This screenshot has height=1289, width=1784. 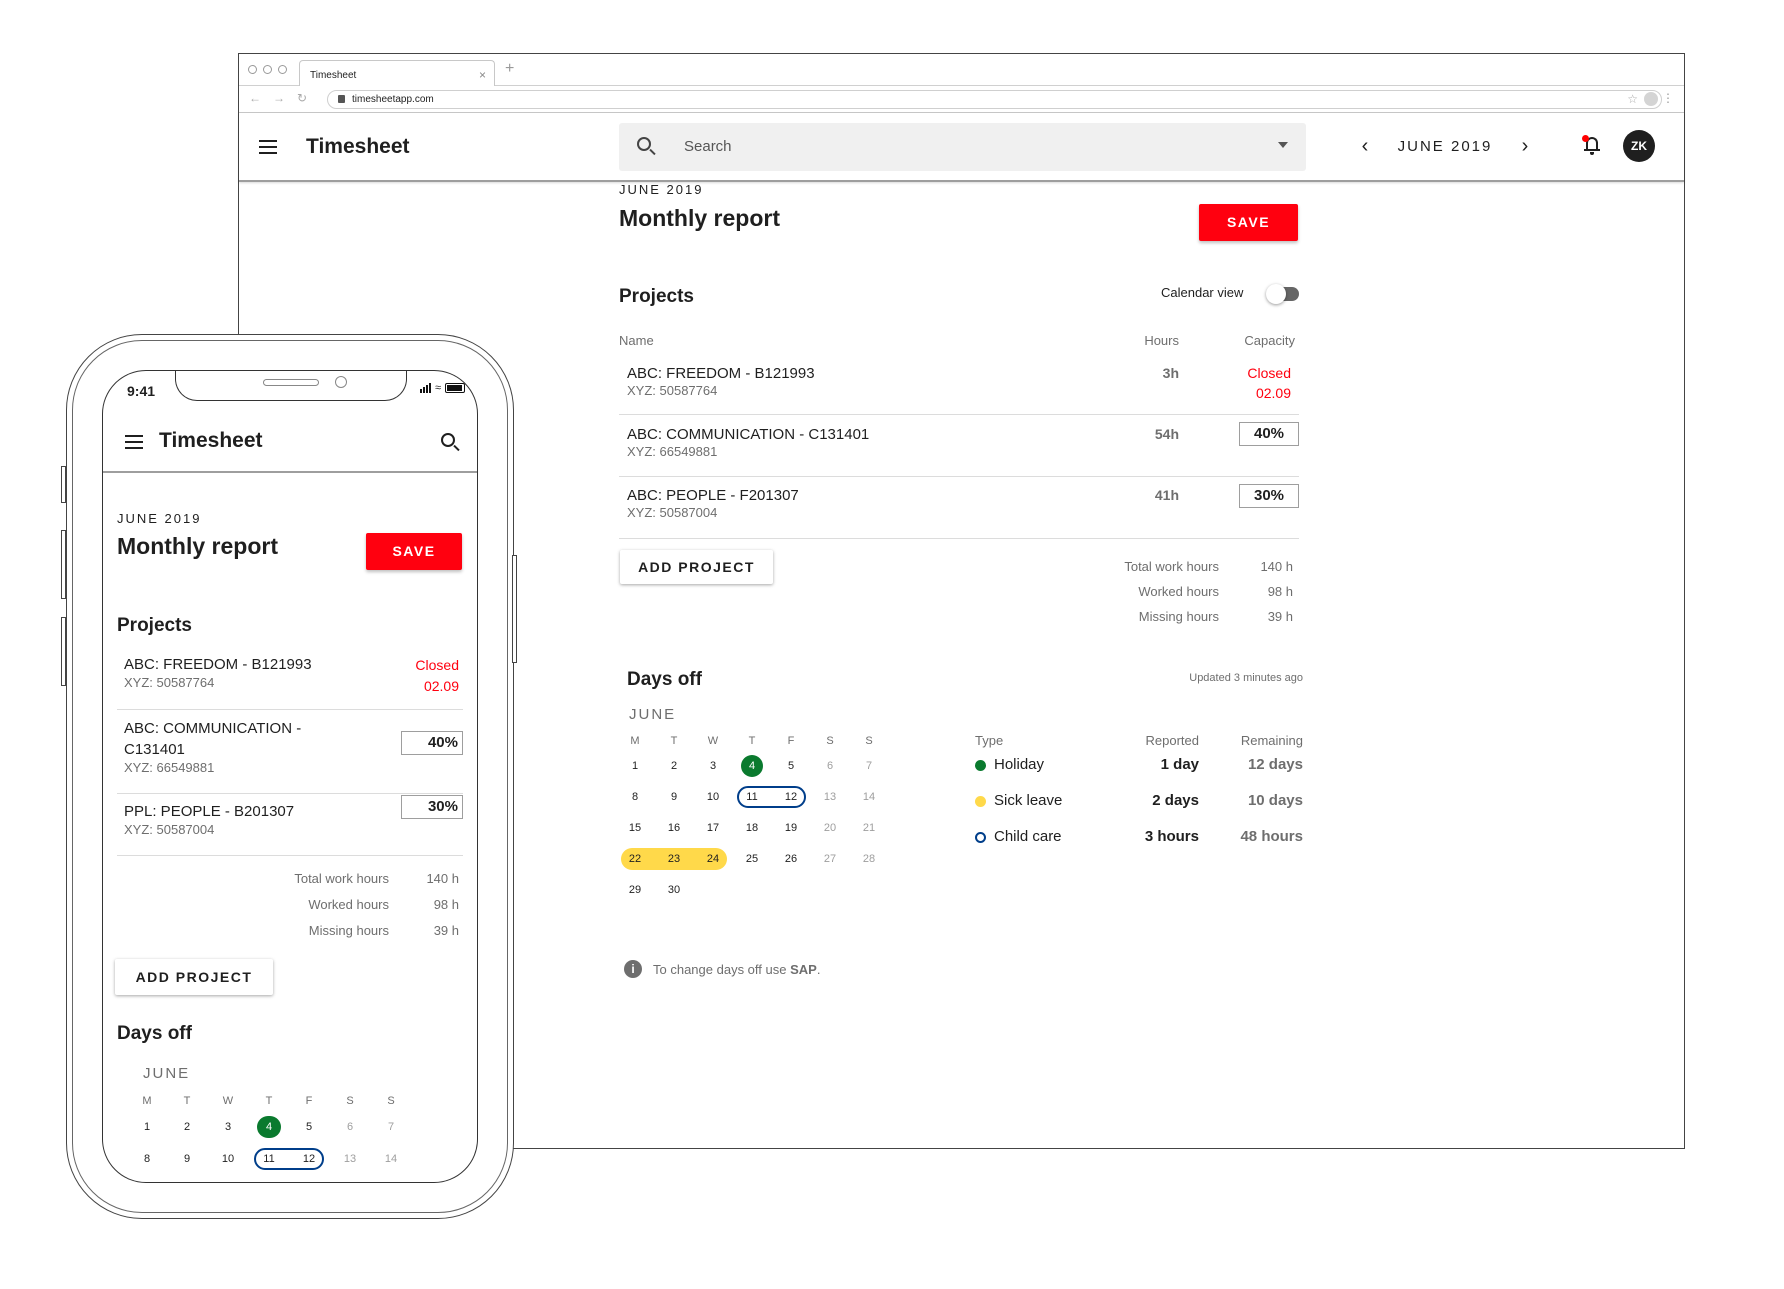 I want to click on divider, so click(x=290, y=855).